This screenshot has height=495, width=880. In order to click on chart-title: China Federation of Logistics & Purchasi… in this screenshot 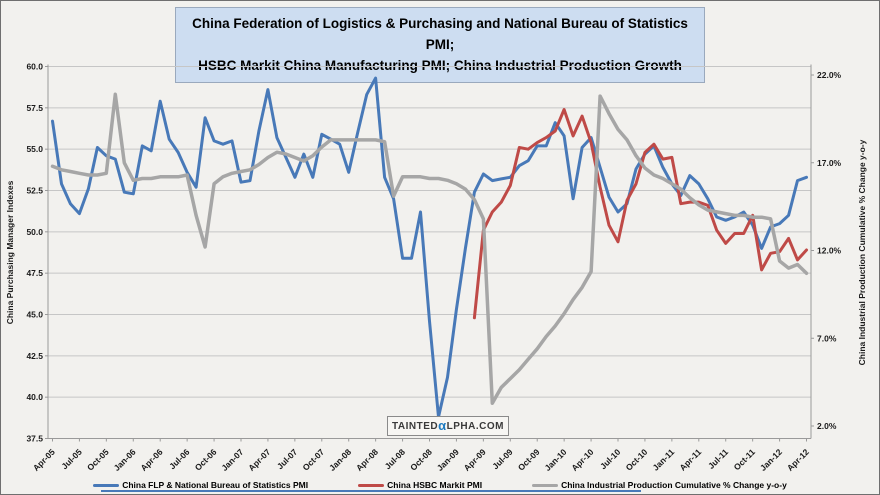, I will do `click(440, 45)`.